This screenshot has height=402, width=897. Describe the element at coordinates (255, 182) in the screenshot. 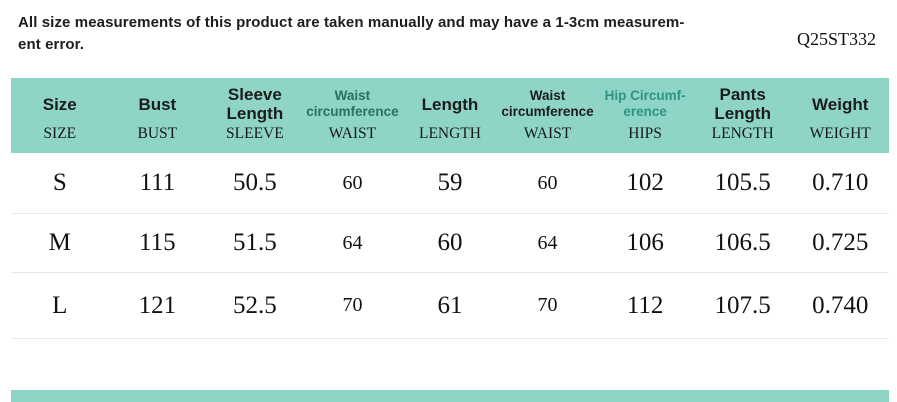

I see `value-cell-sleeve-length: 50.5` at that location.